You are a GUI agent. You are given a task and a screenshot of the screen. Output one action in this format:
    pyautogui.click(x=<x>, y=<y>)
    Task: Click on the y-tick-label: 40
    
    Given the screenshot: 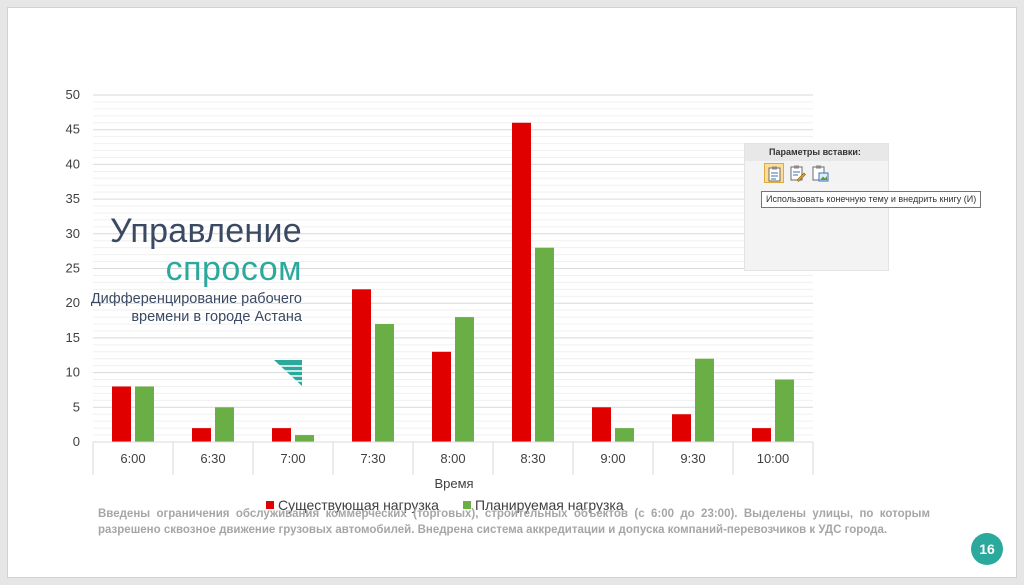 What is the action you would take?
    pyautogui.click(x=73, y=163)
    